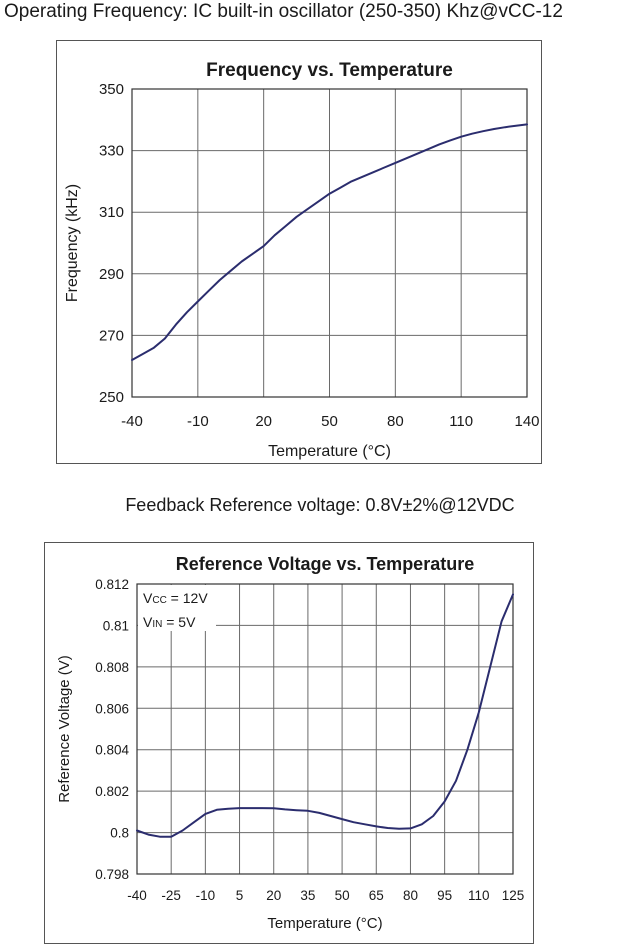 The height and width of the screenshot is (948, 640). Describe the element at coordinates (307, 895) in the screenshot. I see `x-tick-label: 35` at that location.